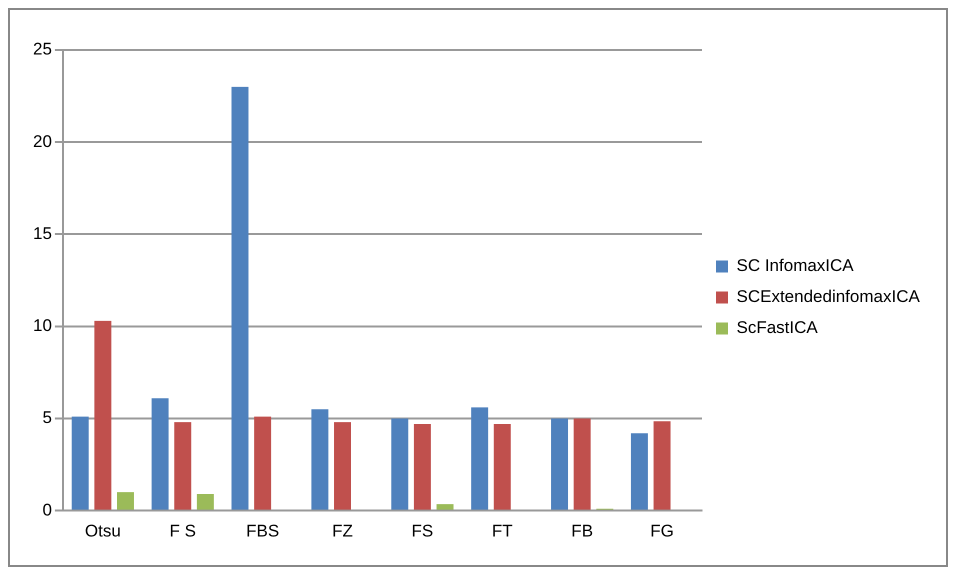 The image size is (958, 577). What do you see at coordinates (342, 530) in the screenshot?
I see `x-tick-label: FZ` at bounding box center [342, 530].